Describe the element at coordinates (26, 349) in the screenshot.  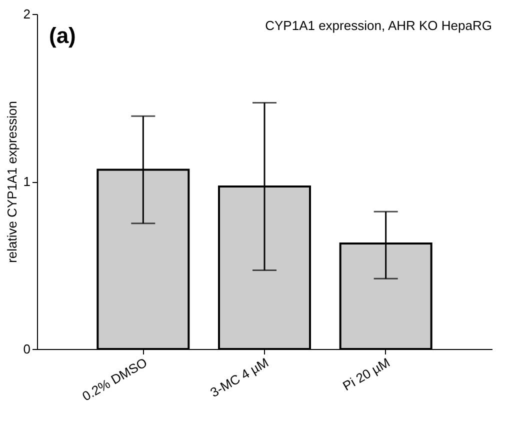
I see `y-tick-label: 0` at that location.